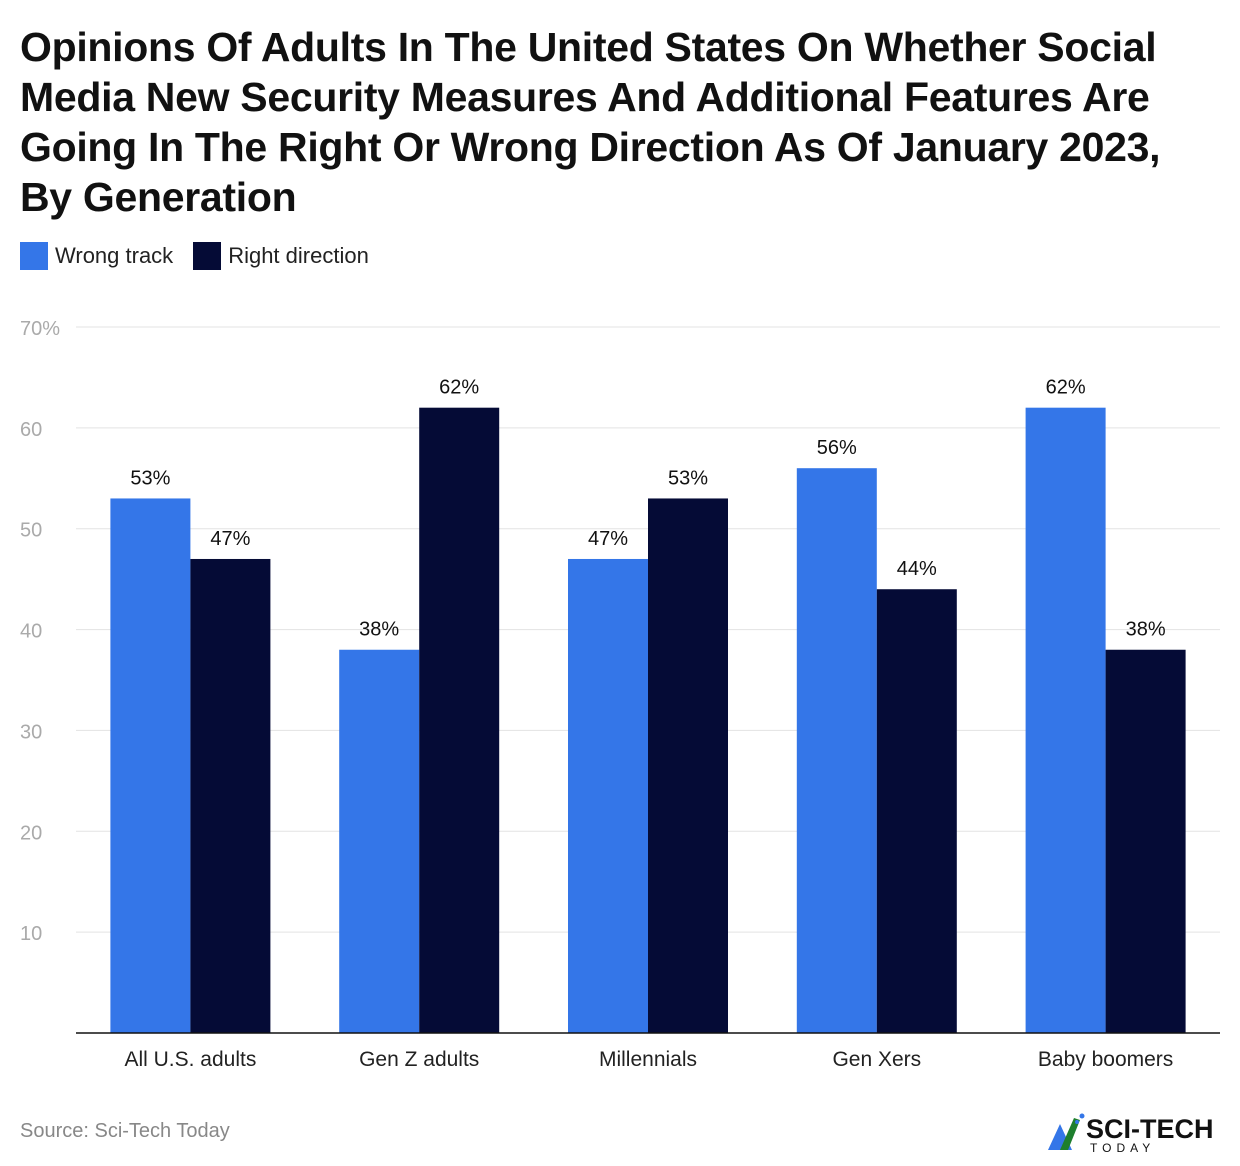  Describe the element at coordinates (648, 1059) in the screenshot. I see `x-tick-label: Millennials` at that location.